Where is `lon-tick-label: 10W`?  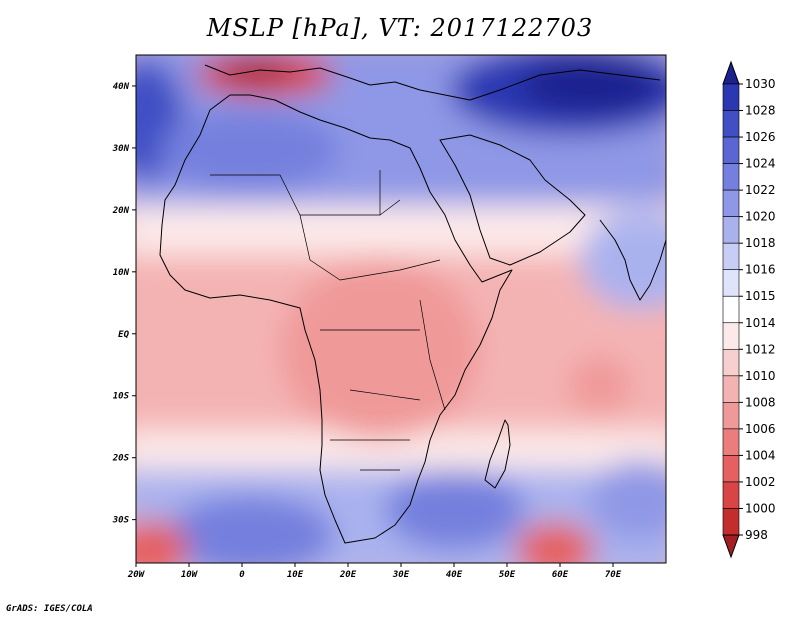 lon-tick-label: 10W is located at coordinates (190, 575).